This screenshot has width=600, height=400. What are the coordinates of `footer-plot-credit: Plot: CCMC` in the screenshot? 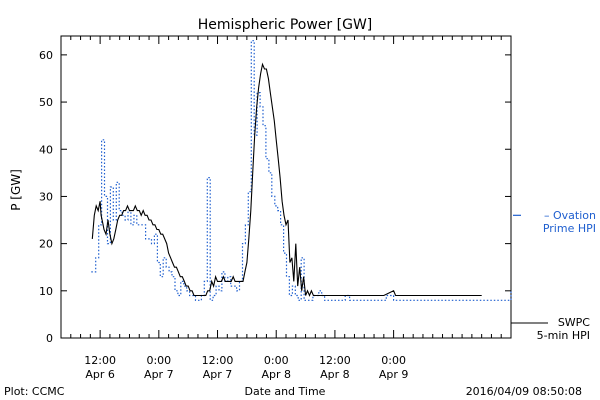 It's located at (34, 391).